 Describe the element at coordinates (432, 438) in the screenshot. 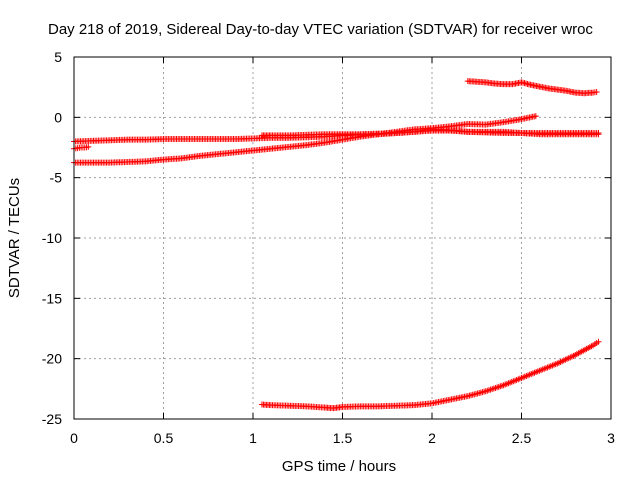

I see `x-tick-label: 2` at that location.